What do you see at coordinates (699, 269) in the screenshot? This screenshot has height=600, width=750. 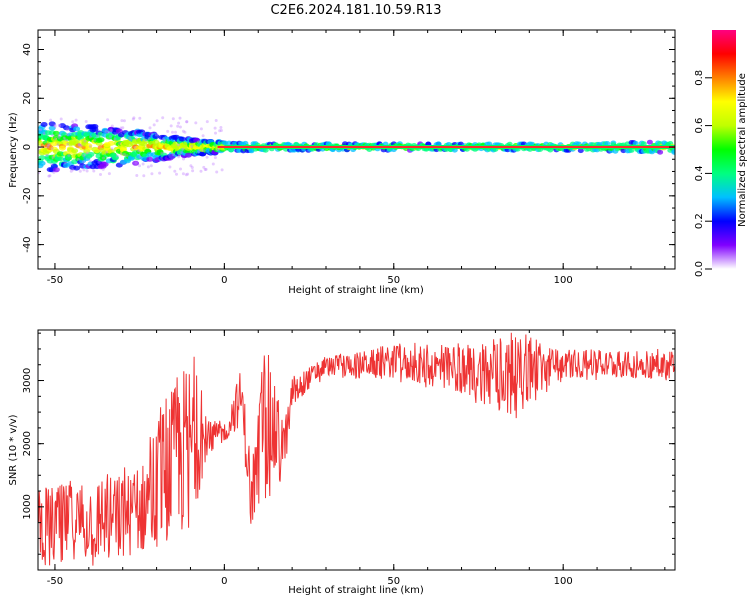 I see `colorbar-tick-label: 0.0` at bounding box center [699, 269].